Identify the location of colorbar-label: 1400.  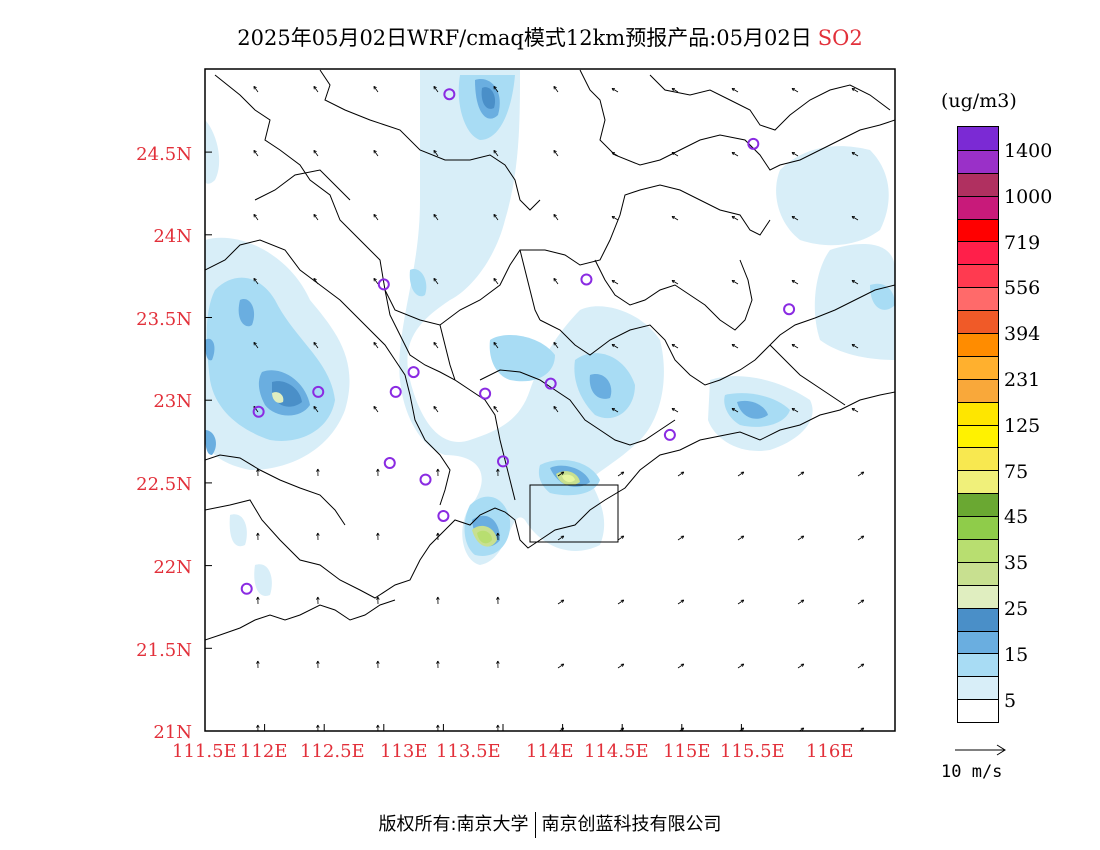
(1028, 151).